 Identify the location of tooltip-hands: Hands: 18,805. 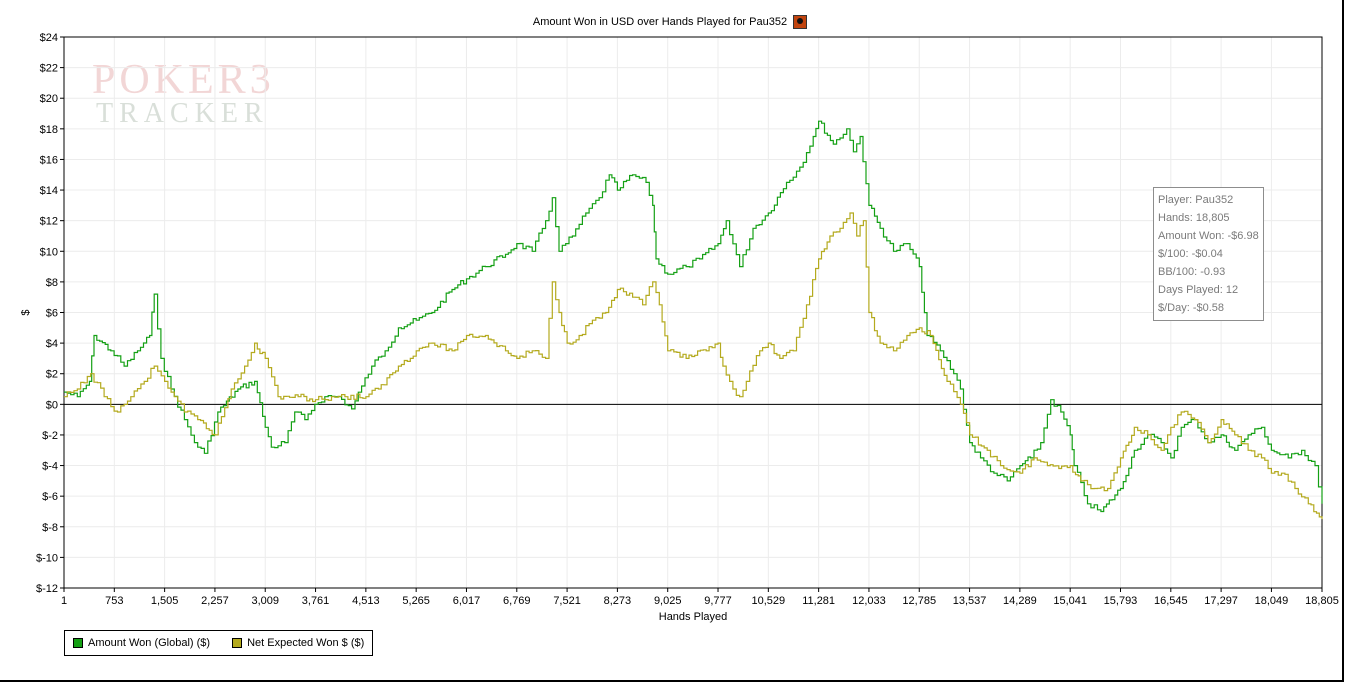
(1194, 218).